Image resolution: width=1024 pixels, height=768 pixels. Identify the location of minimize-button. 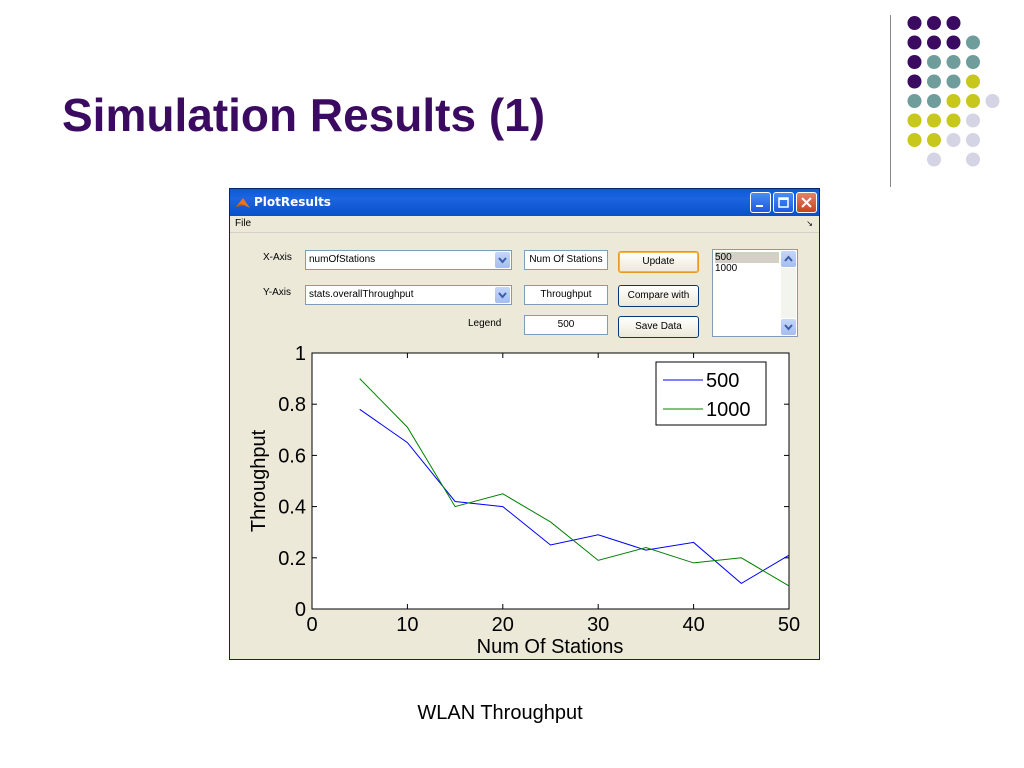
(760, 202).